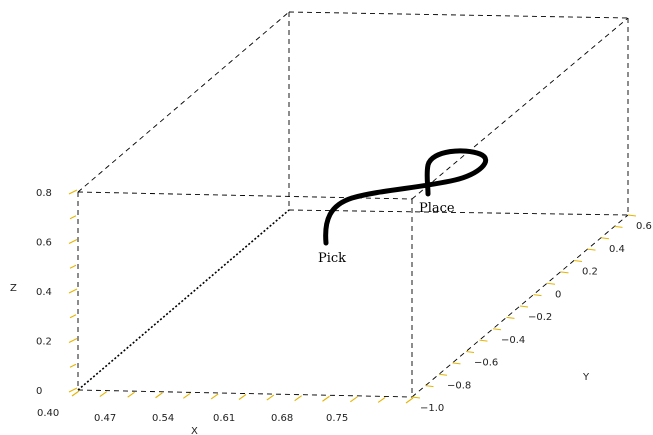 This screenshot has height=435, width=653. What do you see at coordinates (590, 272) in the screenshot?
I see `y-tick-label: 0.2` at bounding box center [590, 272].